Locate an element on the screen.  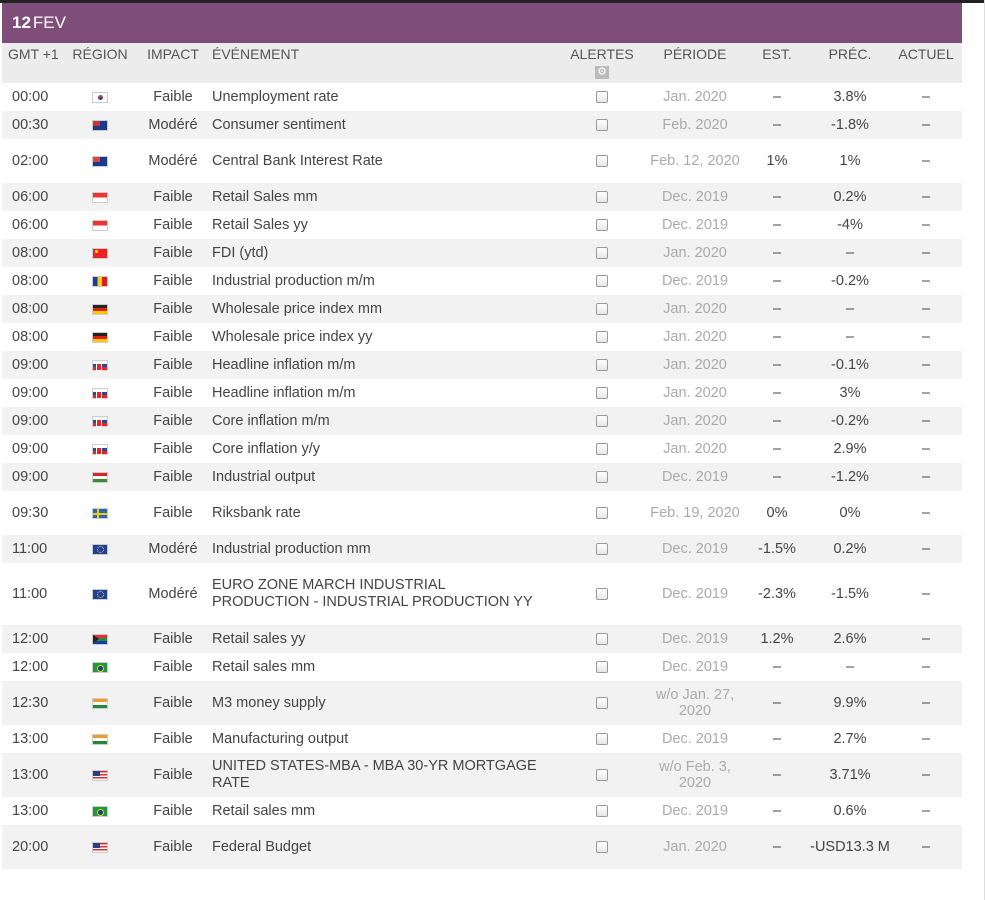
row-event: Wholesale price index yy is located at coordinates (292, 336).